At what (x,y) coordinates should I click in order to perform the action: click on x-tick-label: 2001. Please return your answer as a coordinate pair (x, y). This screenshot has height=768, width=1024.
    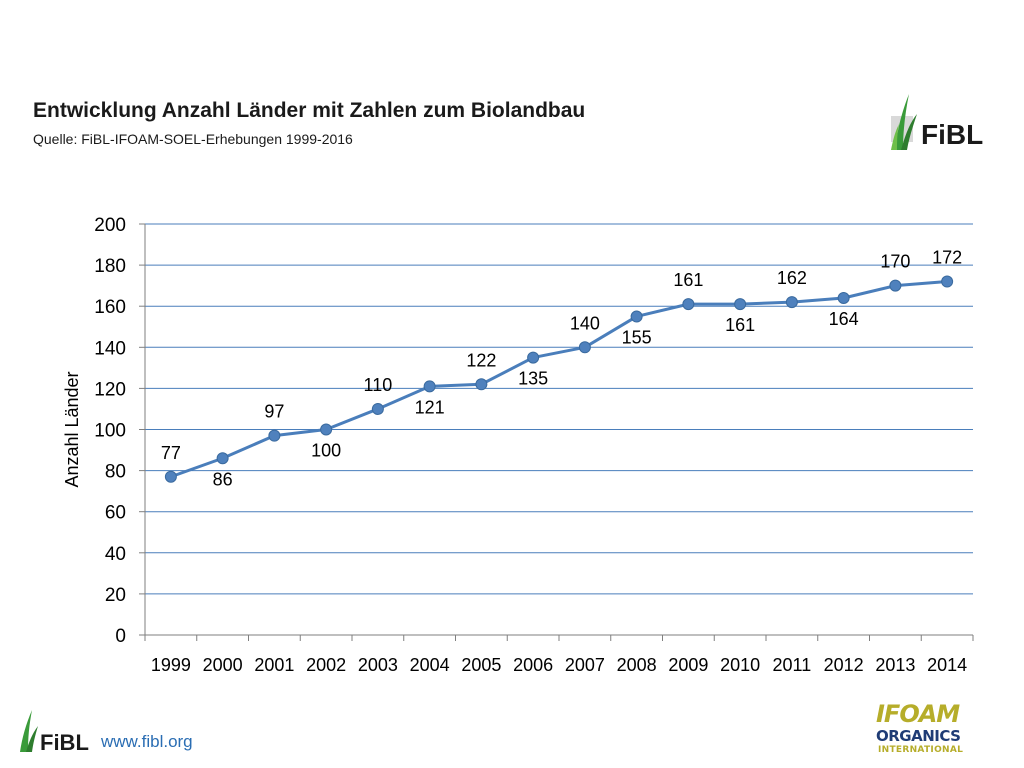
    Looking at the image, I should click on (274, 665).